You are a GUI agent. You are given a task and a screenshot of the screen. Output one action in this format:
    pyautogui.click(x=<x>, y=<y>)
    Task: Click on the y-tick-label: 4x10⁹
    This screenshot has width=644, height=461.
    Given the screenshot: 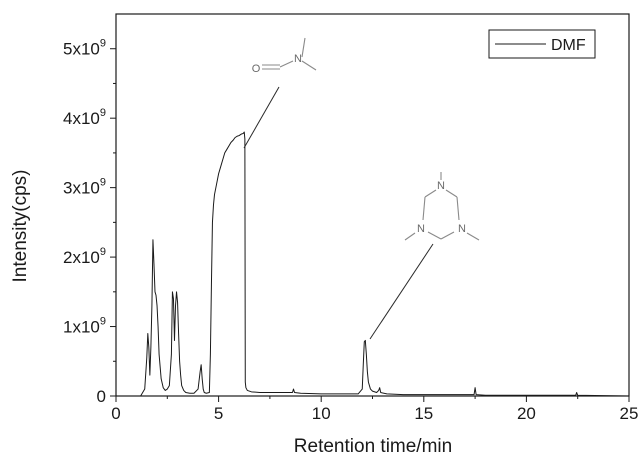 What is the action you would take?
    pyautogui.click(x=84, y=117)
    